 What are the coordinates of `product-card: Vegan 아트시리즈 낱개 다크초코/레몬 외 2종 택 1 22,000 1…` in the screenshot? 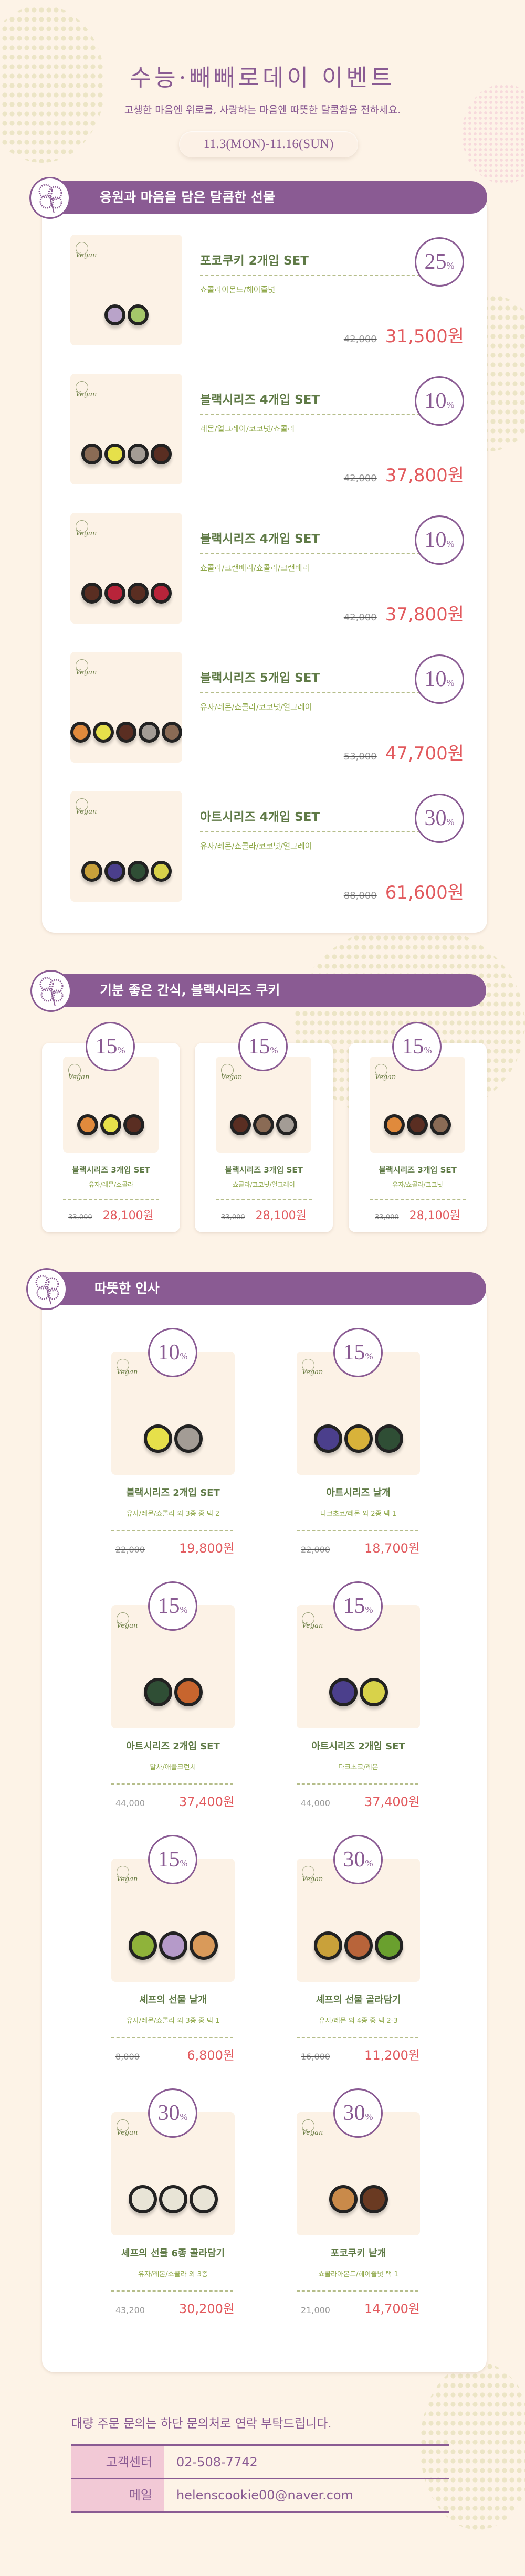 It's located at (358, 1456).